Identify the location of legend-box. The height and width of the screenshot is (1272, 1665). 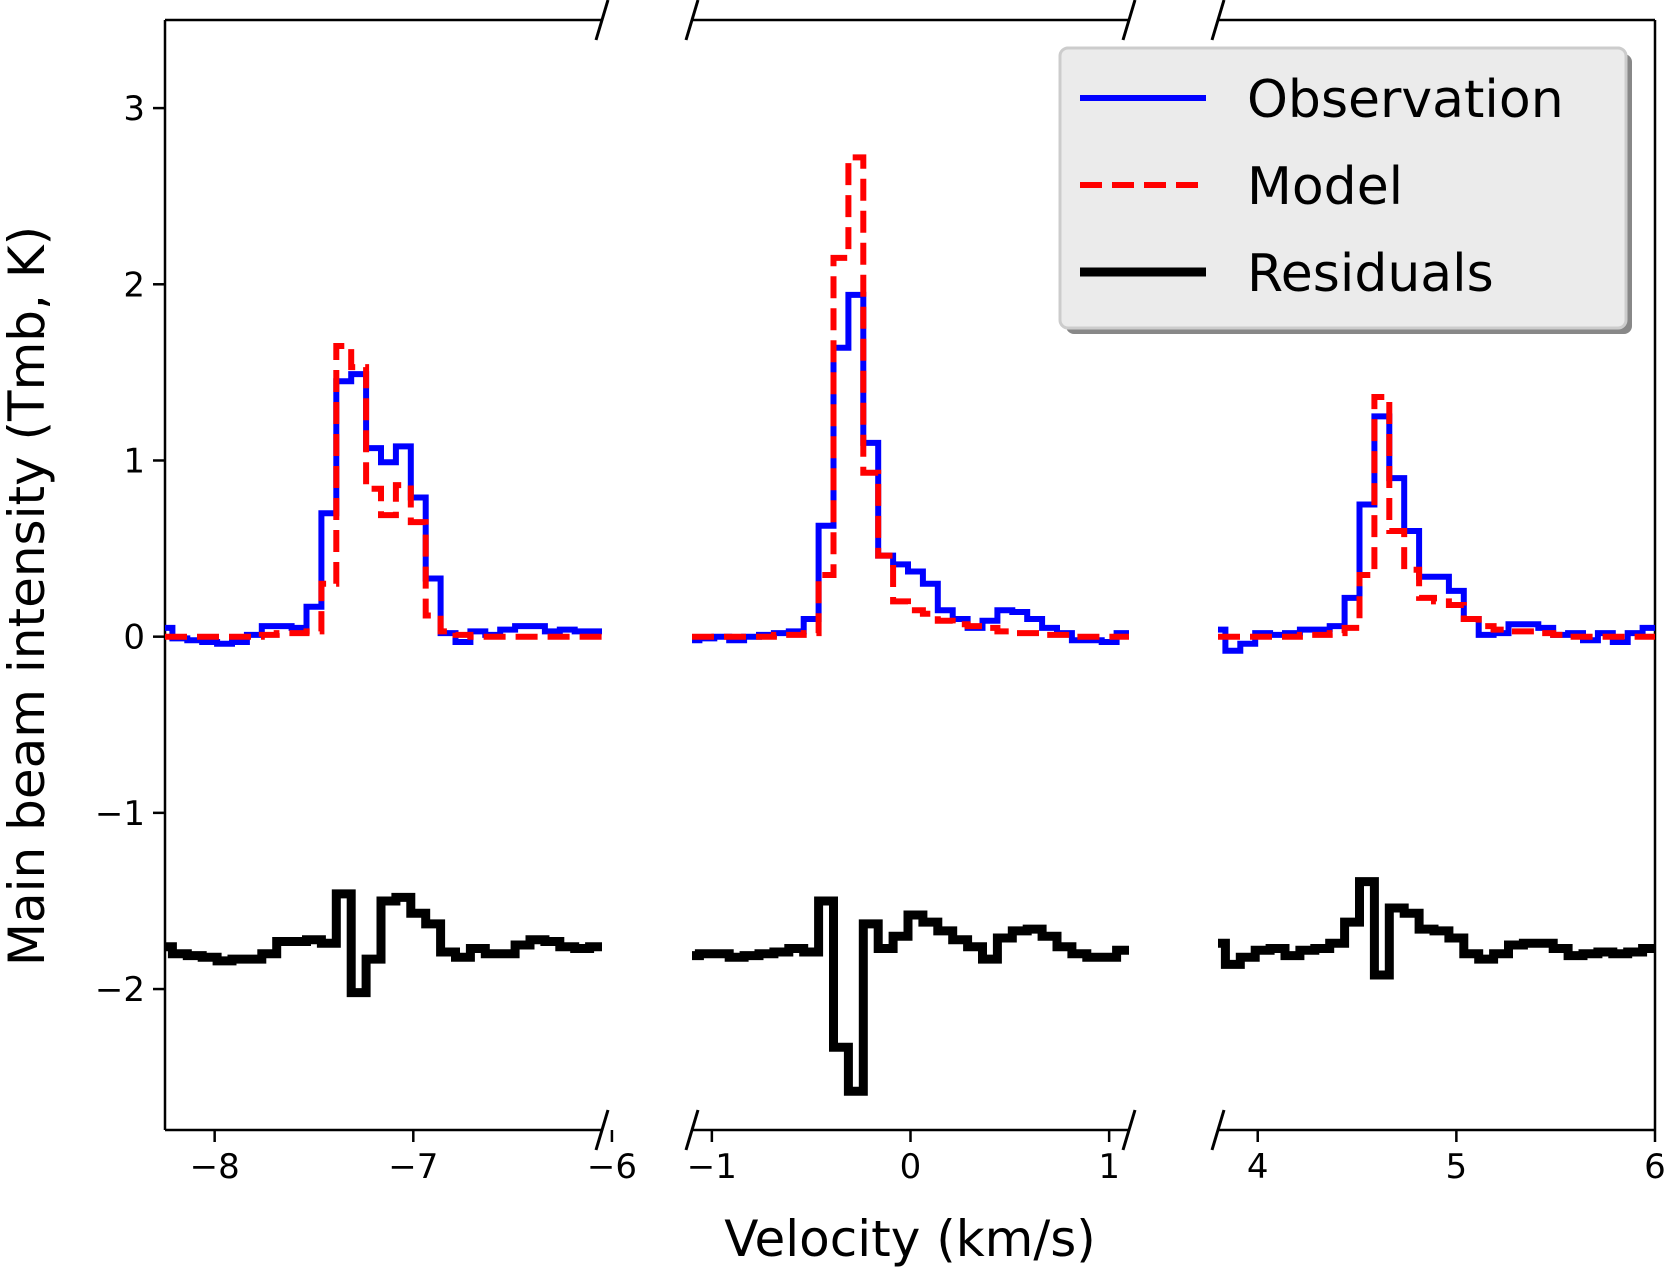
(1343, 188).